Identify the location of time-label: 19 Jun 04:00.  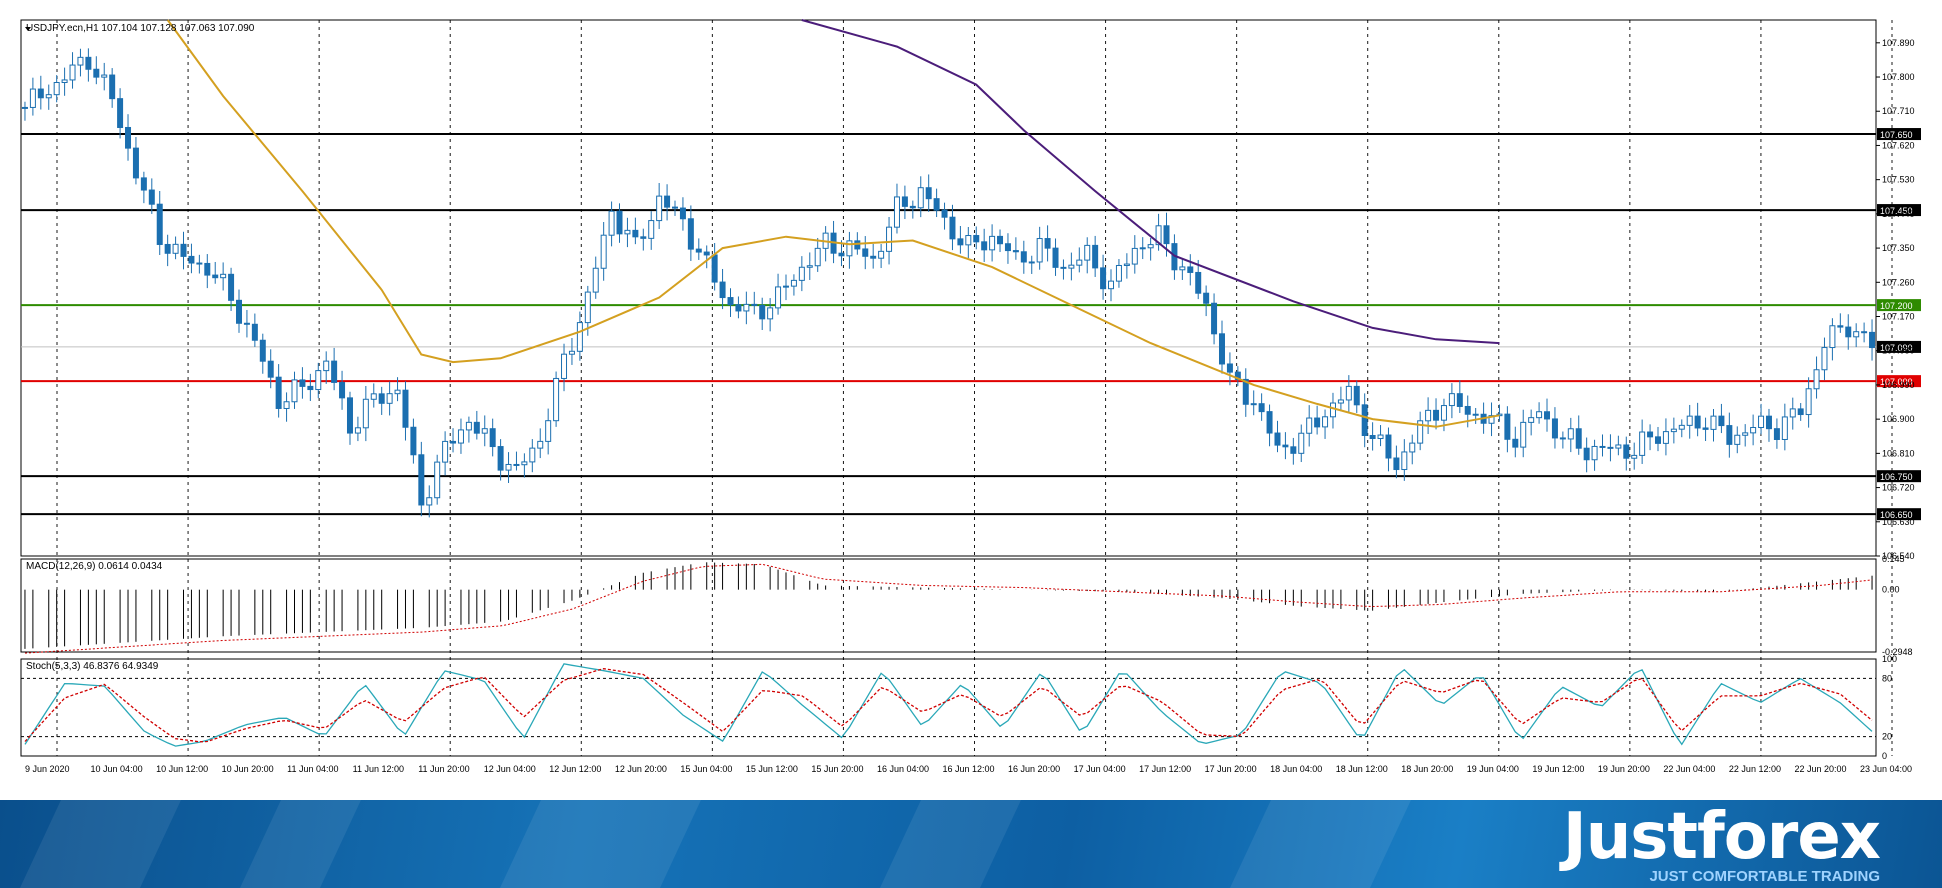
(1493, 769).